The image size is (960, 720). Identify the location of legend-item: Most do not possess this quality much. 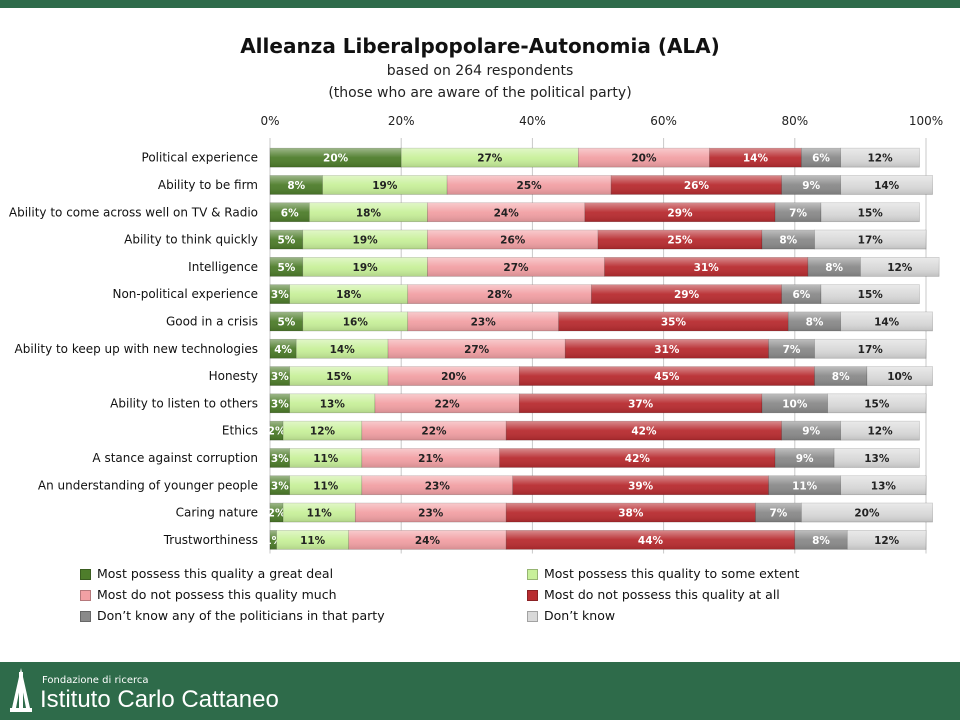
(208, 594).